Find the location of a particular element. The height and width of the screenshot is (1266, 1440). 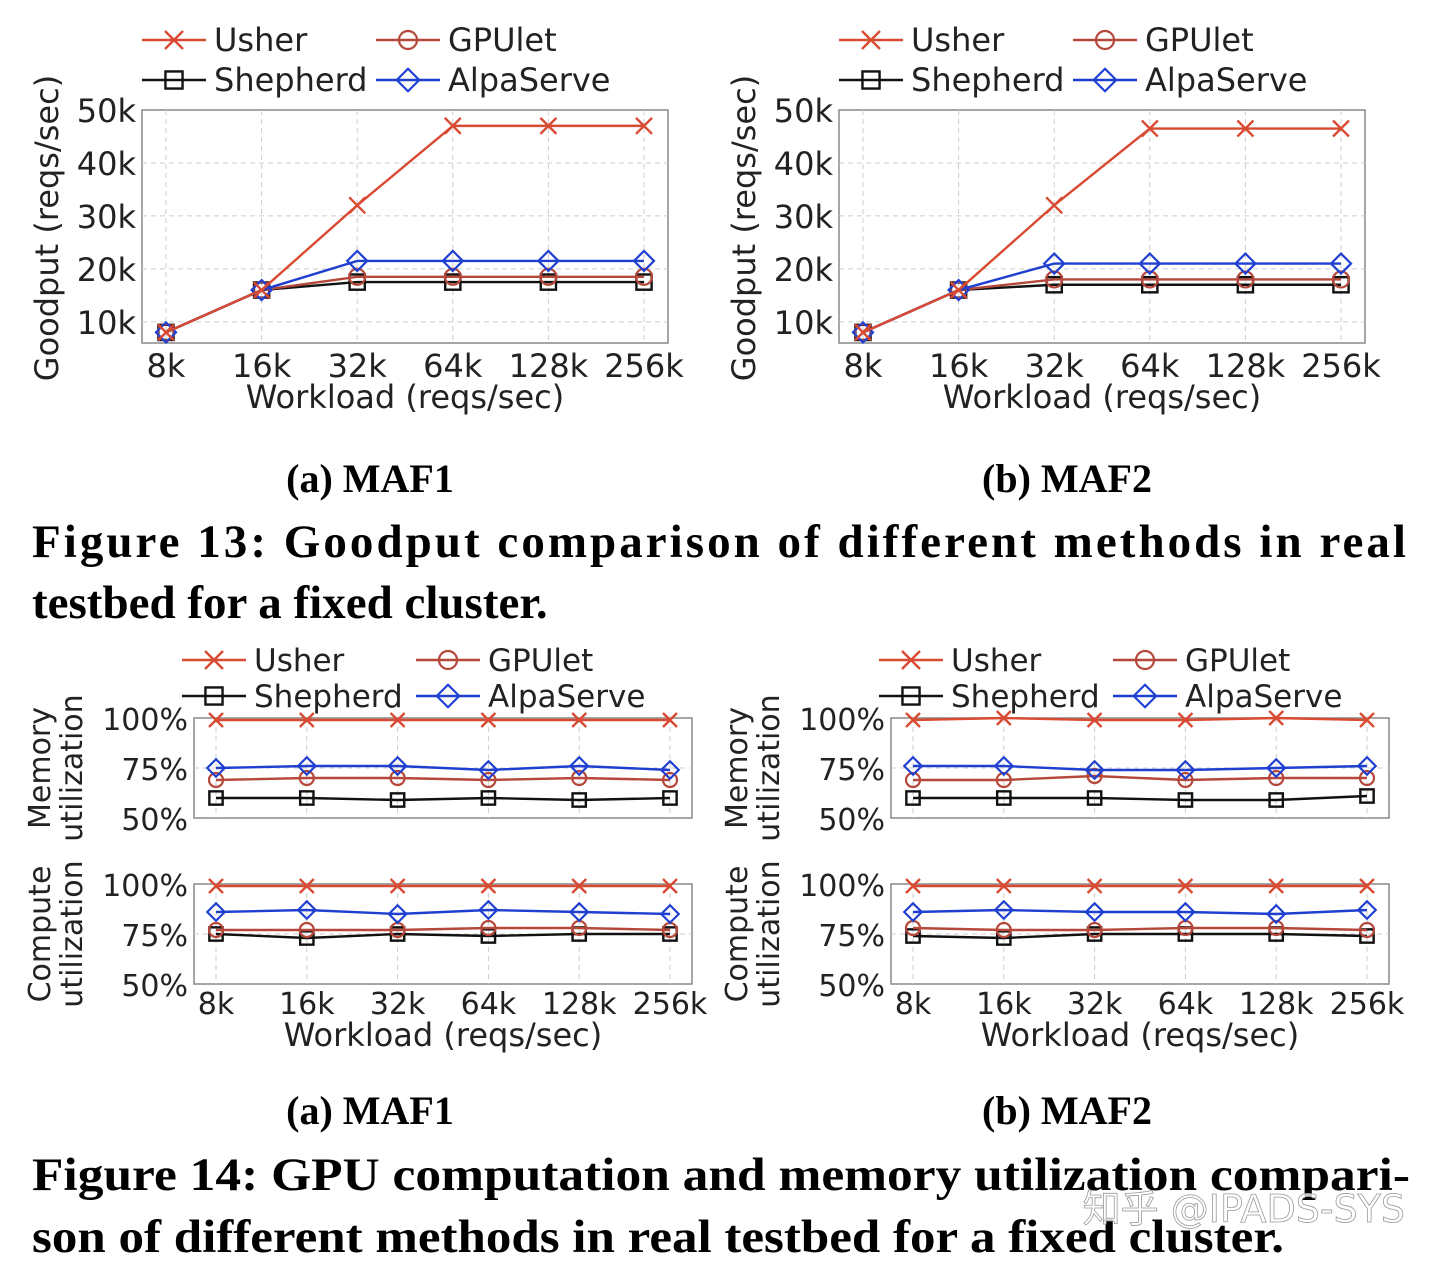

fig13b-ylabel: Goodput (reqs/sec) is located at coordinates (744, 228).